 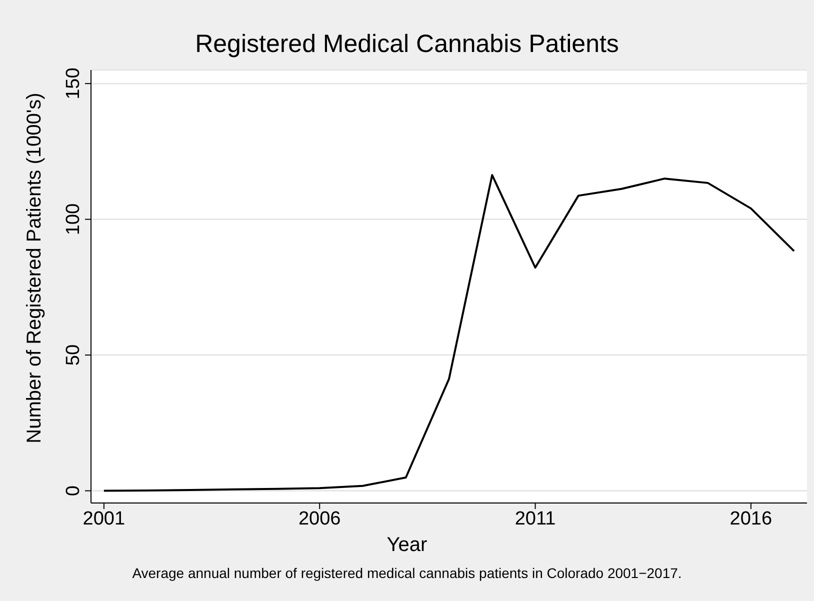 What do you see at coordinates (35, 268) in the screenshot?
I see `y-axis-title: Number of Registered Patients (1000's)` at bounding box center [35, 268].